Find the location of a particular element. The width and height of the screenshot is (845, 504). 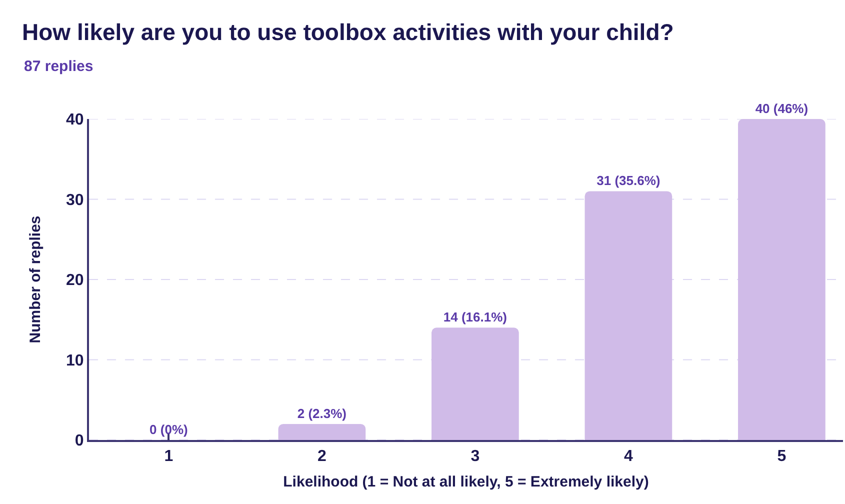

y-axis-title: Number of replies is located at coordinates (35, 280).